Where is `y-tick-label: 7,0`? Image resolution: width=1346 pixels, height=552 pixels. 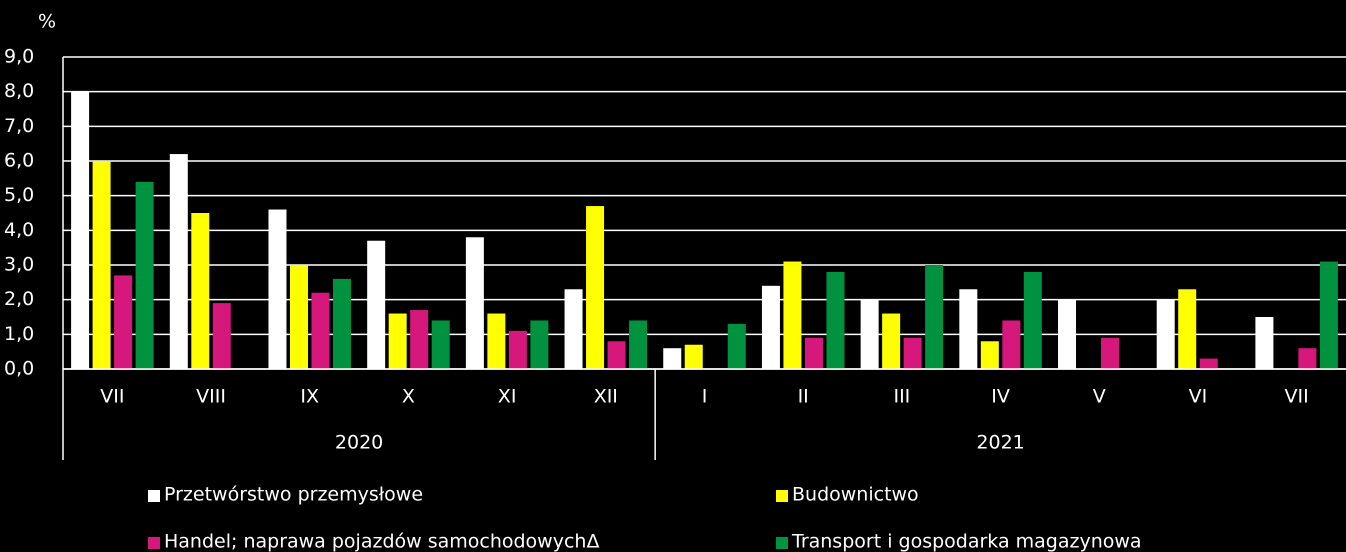 y-tick-label: 7,0 is located at coordinates (19, 126).